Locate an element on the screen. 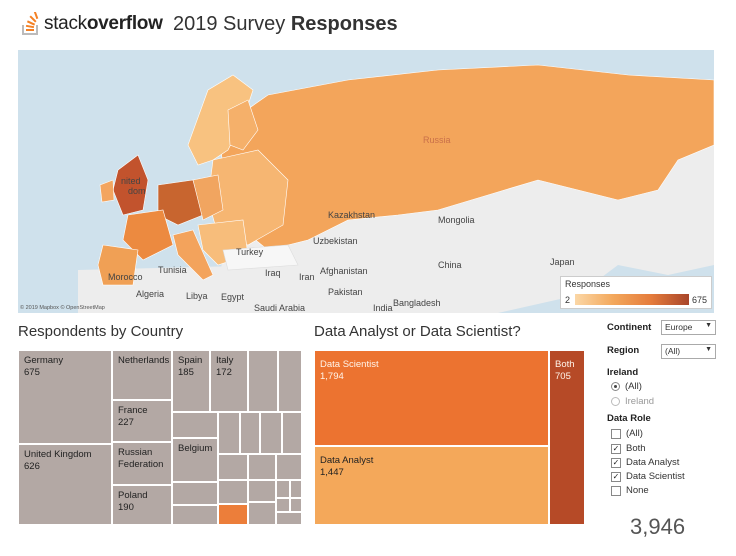 The height and width of the screenshot is (556, 736). data-role-option-both: ✓ Both is located at coordinates (628, 448).